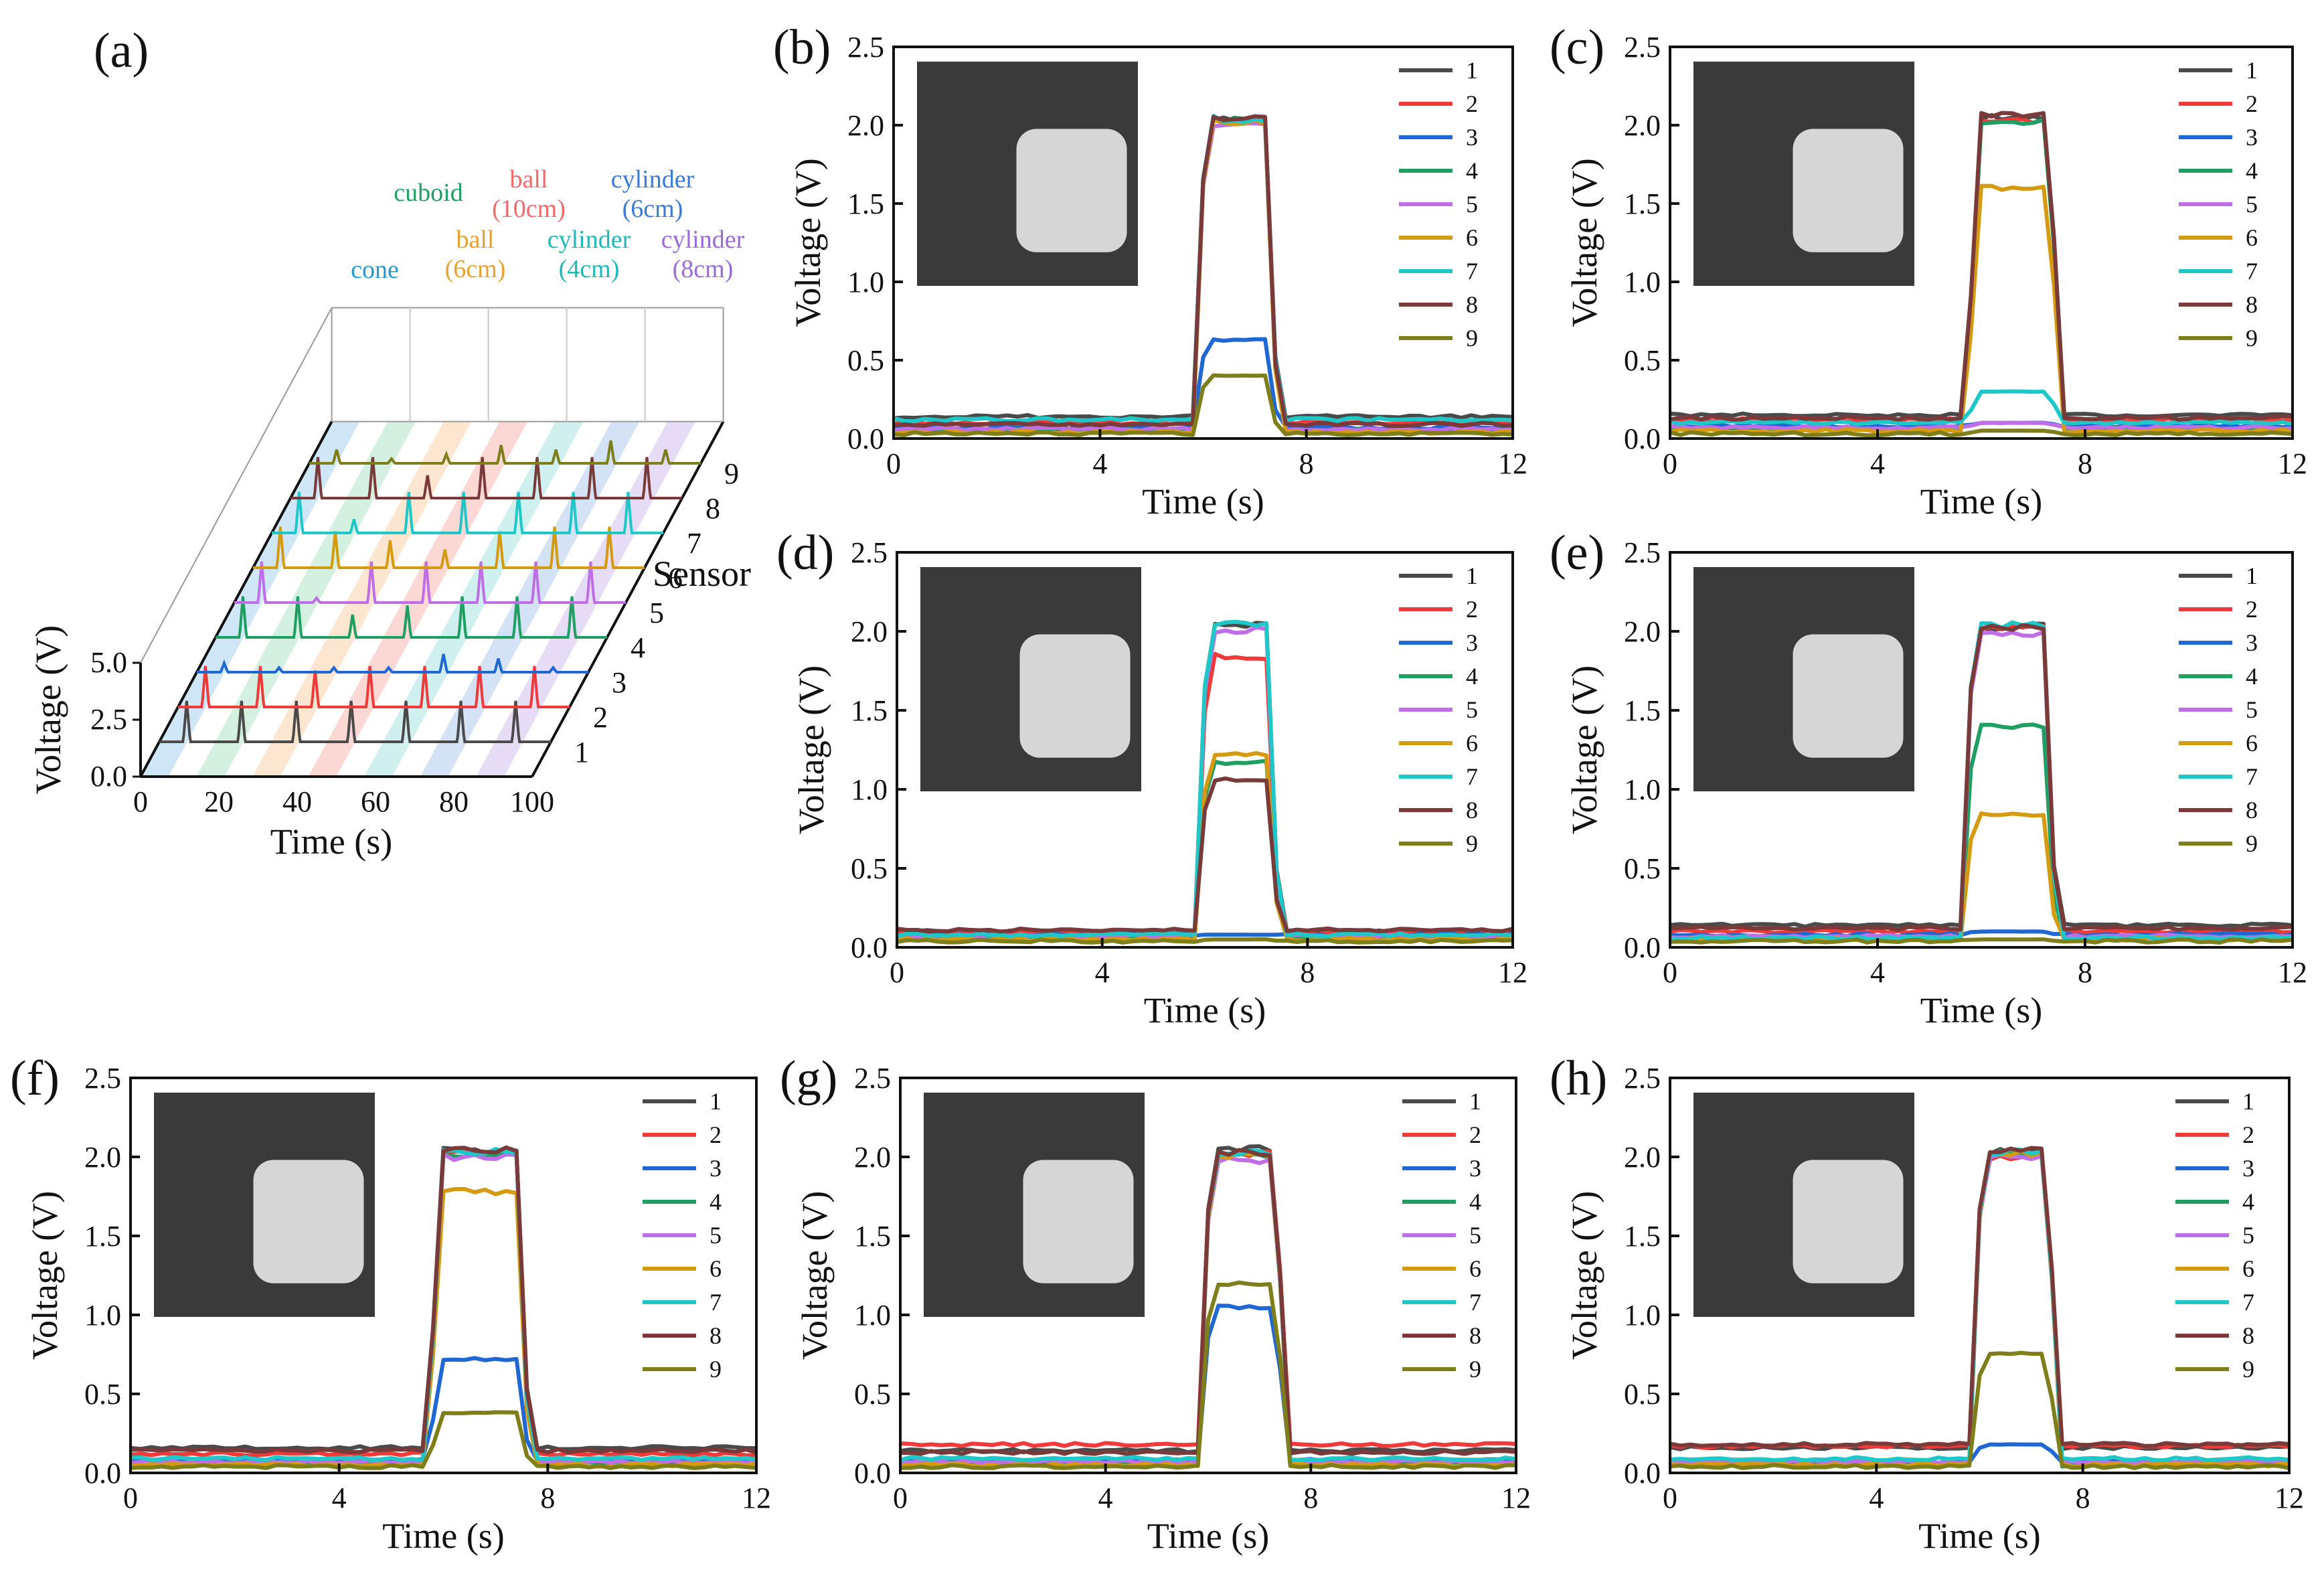 The image size is (2324, 1574). What do you see at coordinates (702, 574) in the screenshot?
I see `panel-a-sensor-label: Sensor` at bounding box center [702, 574].